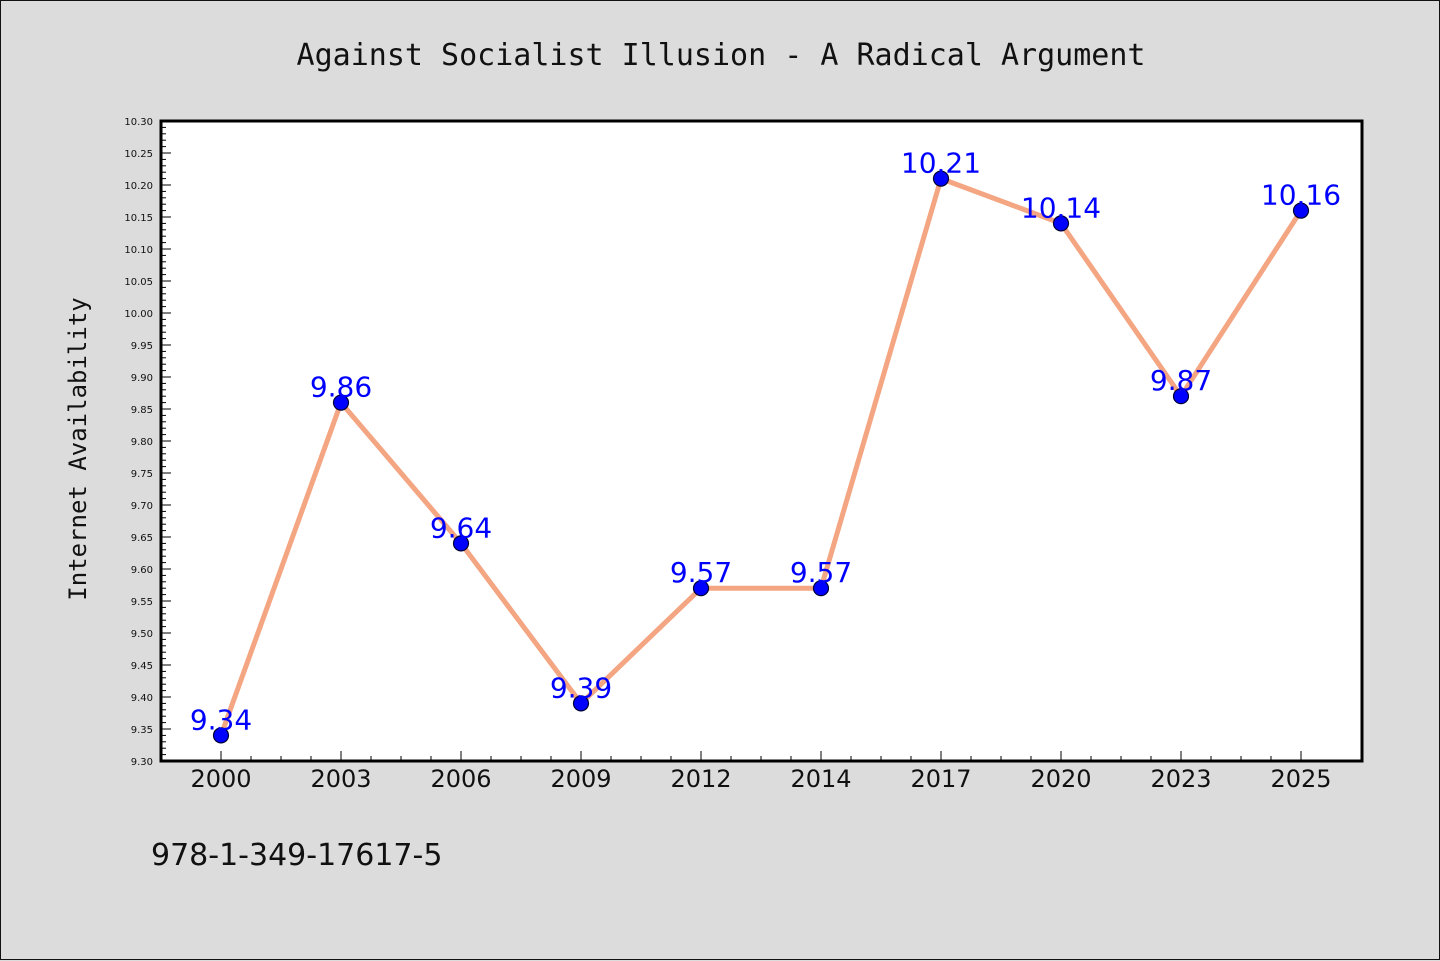  What do you see at coordinates (138, 282) in the screenshot?
I see `y-tick-label: 10.05` at bounding box center [138, 282].